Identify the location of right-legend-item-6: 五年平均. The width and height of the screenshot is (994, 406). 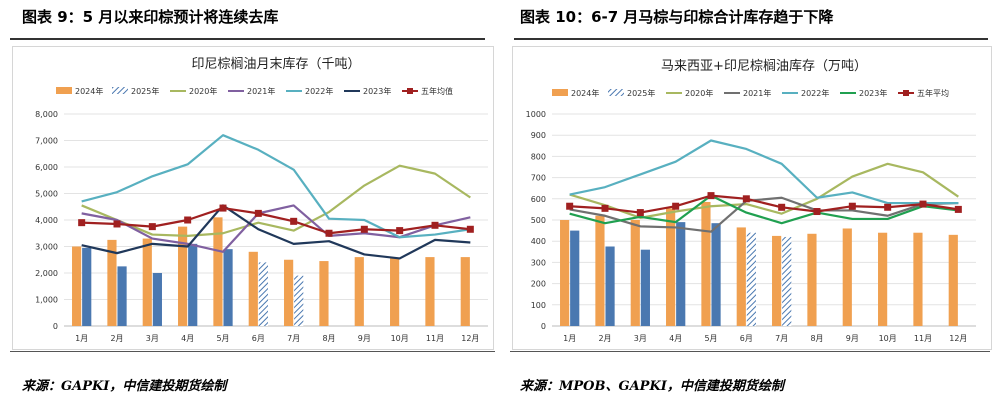
(923, 93).